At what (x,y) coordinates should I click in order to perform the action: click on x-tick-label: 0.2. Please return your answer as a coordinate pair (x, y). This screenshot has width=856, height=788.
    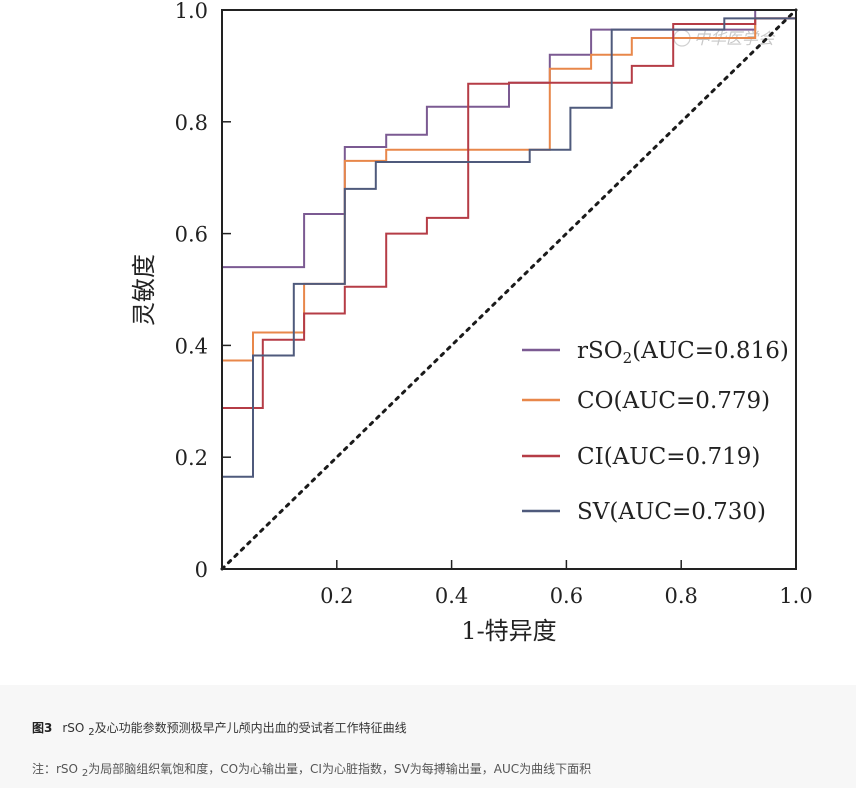
    Looking at the image, I should click on (336, 596).